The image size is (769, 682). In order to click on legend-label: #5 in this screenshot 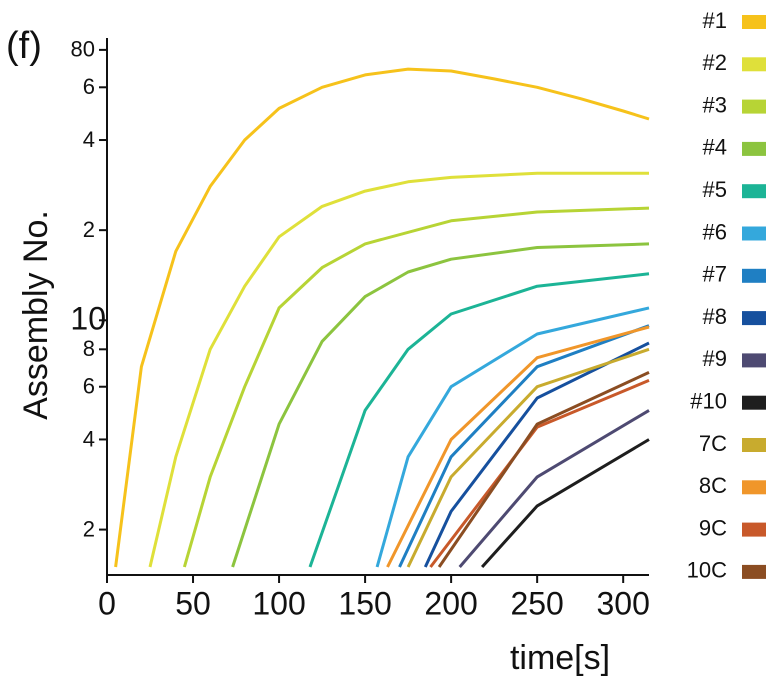, I will do `click(715, 189)`.